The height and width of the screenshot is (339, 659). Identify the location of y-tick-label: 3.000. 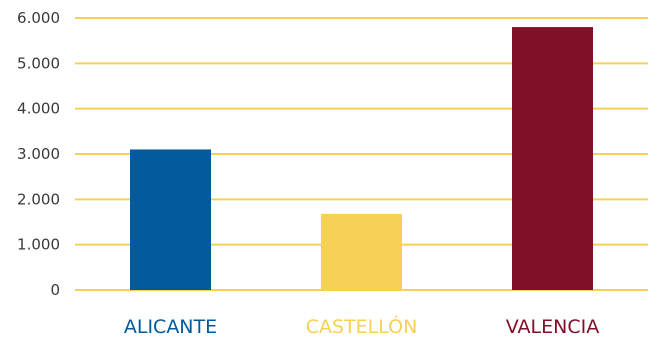
(38, 154).